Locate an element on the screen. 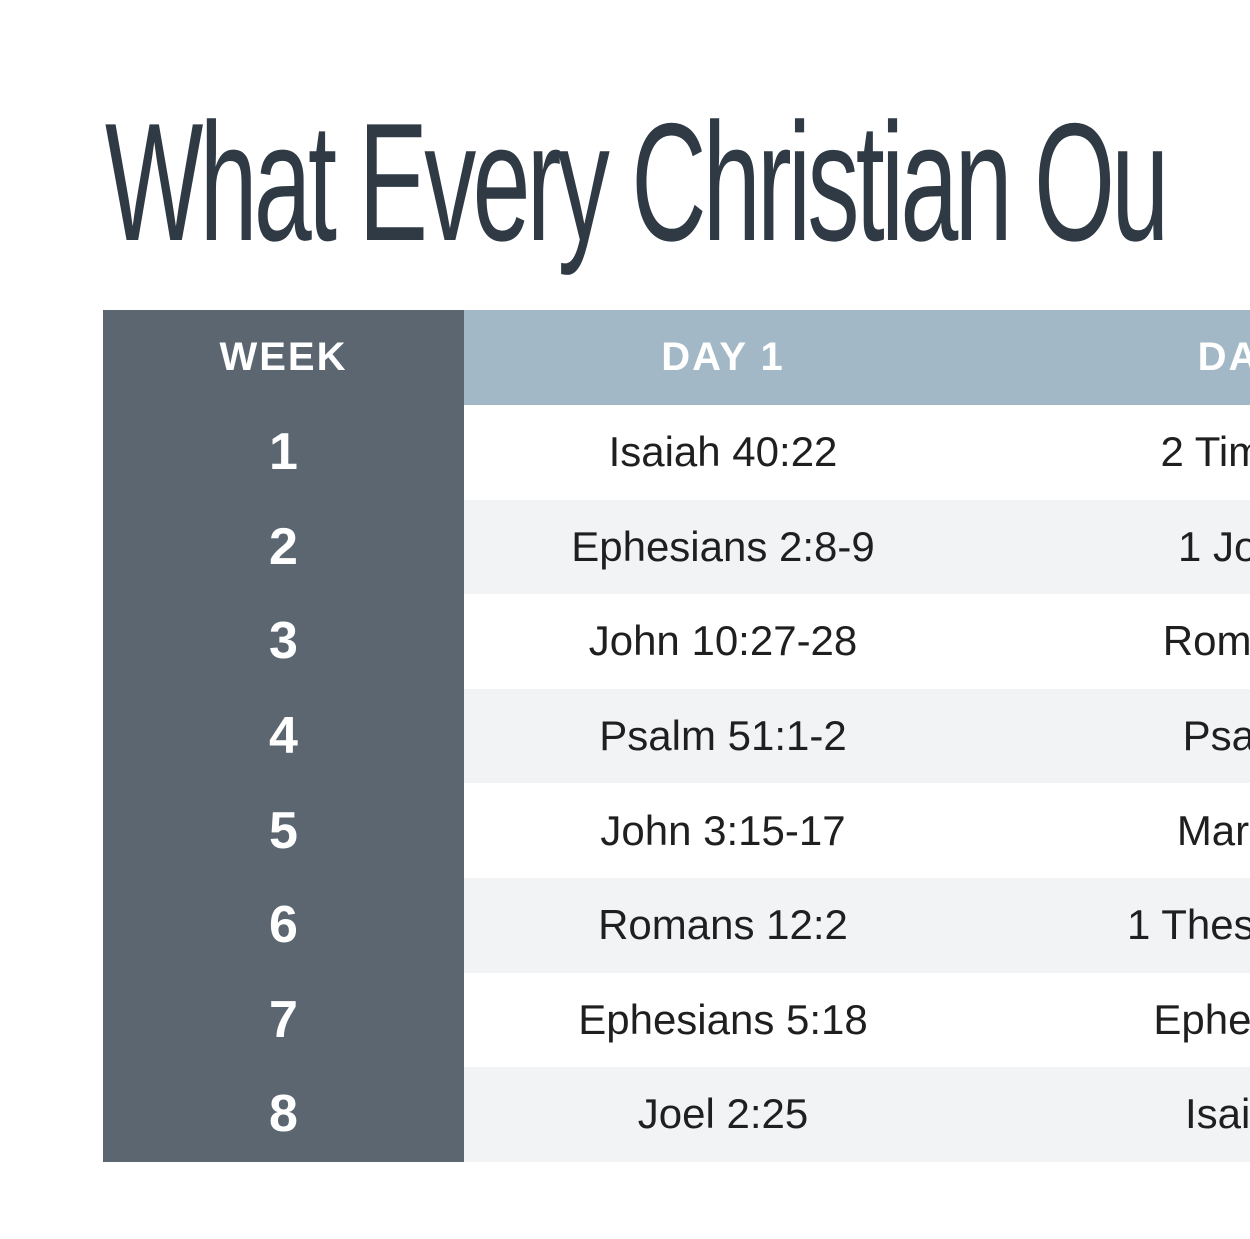  week-number: 6 is located at coordinates (283, 925).